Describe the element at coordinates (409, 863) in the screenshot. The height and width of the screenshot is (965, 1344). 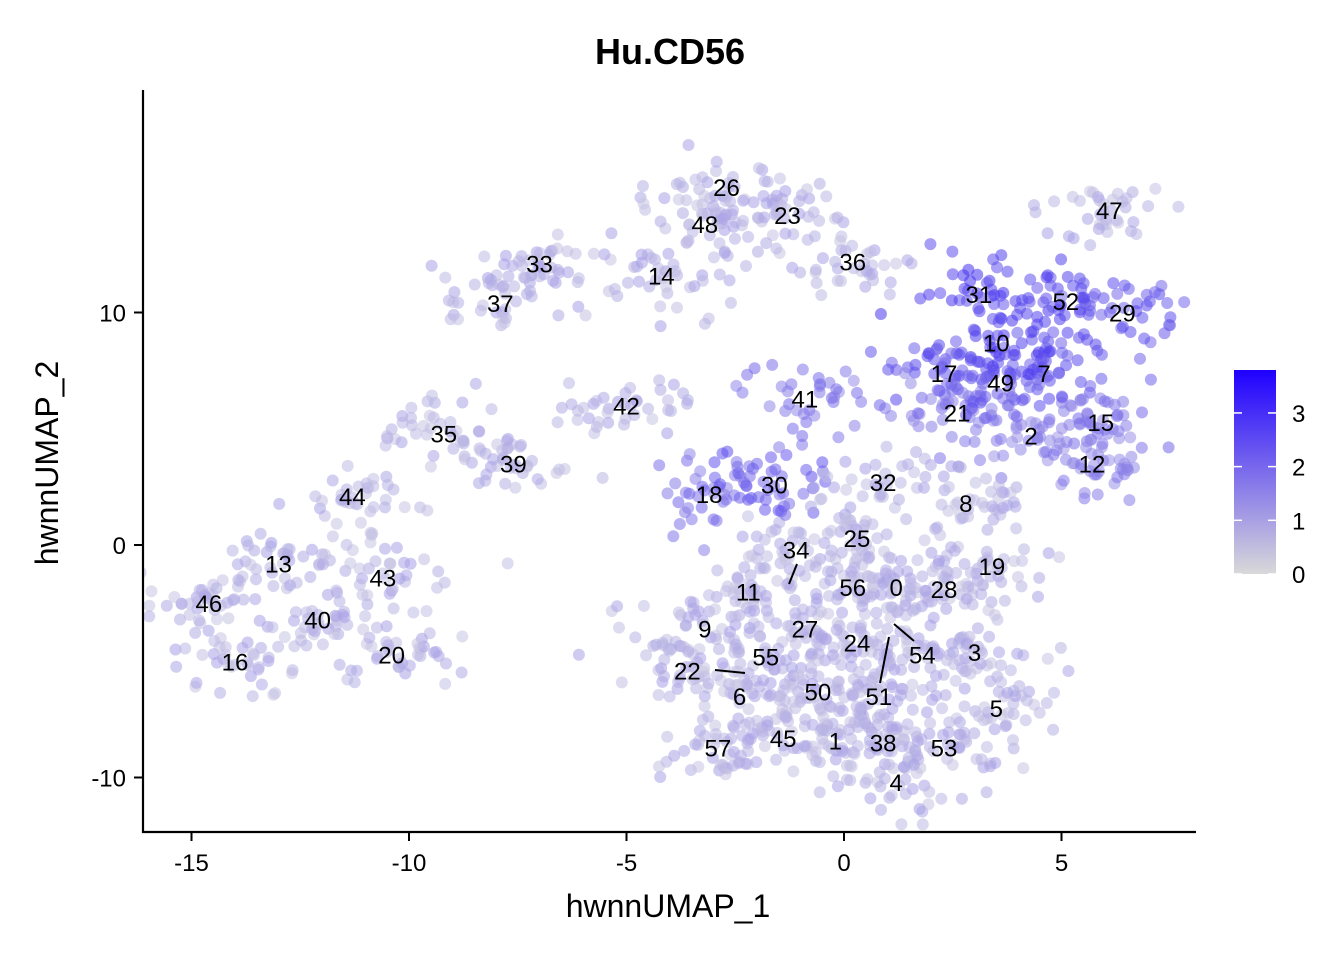
I see `x-tick-label: -10` at that location.